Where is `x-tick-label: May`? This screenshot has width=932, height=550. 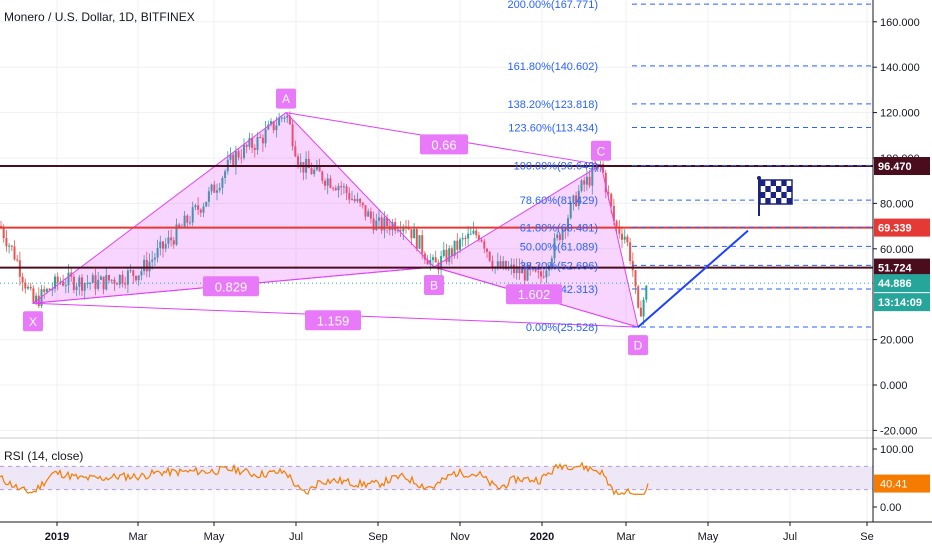 x-tick-label: May is located at coordinates (214, 537).